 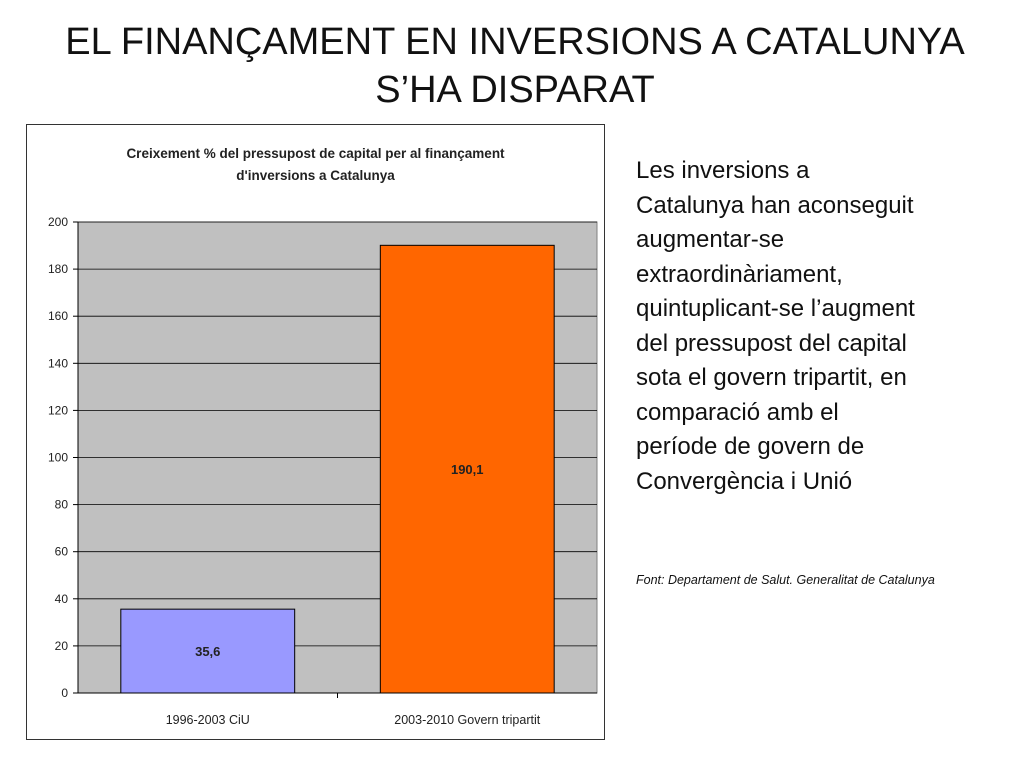 What do you see at coordinates (58, 222) in the screenshot?
I see `y-tick-label: 200` at bounding box center [58, 222].